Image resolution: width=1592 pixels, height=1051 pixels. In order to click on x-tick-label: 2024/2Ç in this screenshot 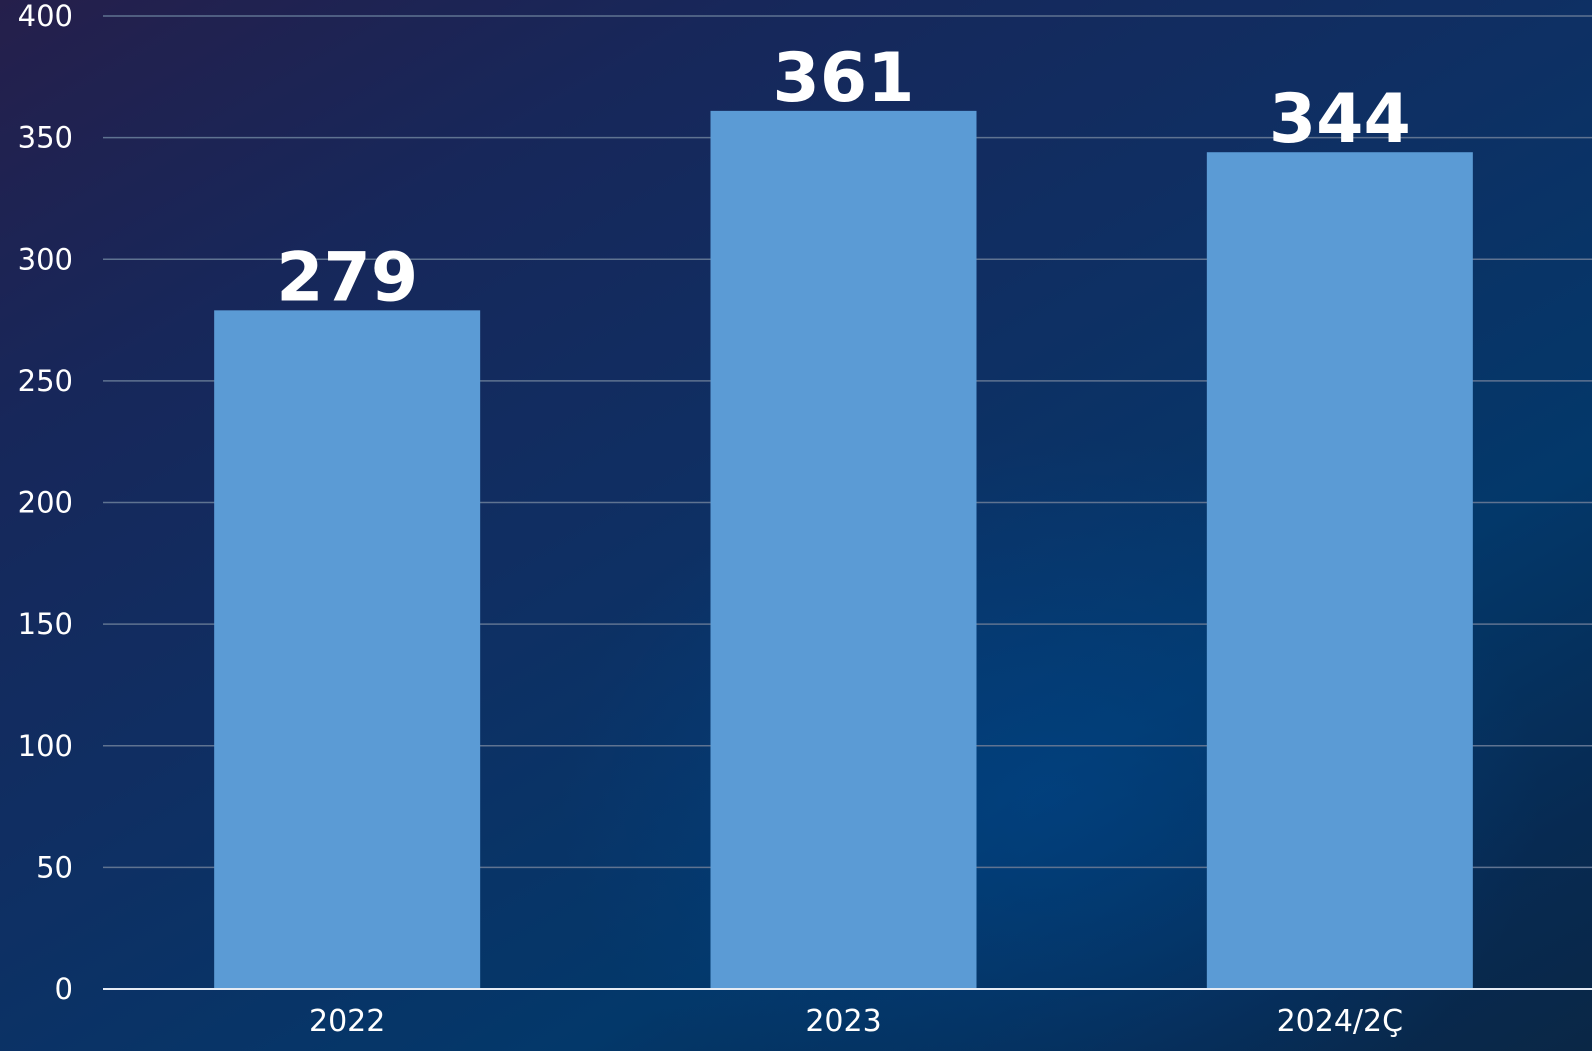, I will do `click(1340, 1021)`.